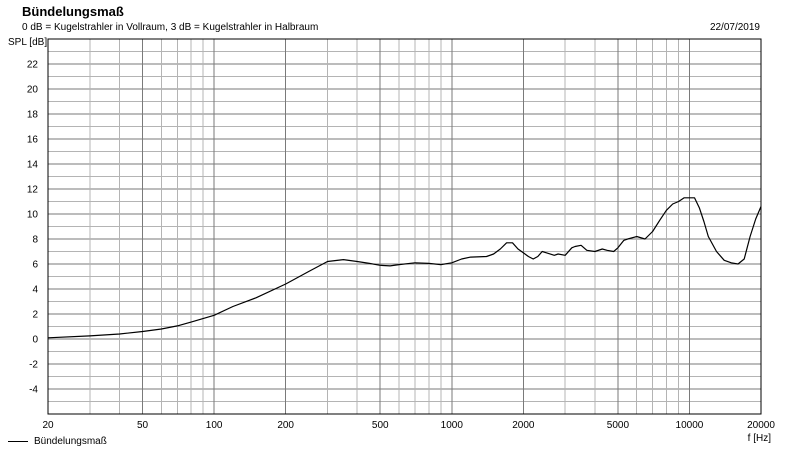  I want to click on x-axis-label: f [Hz], so click(760, 438).